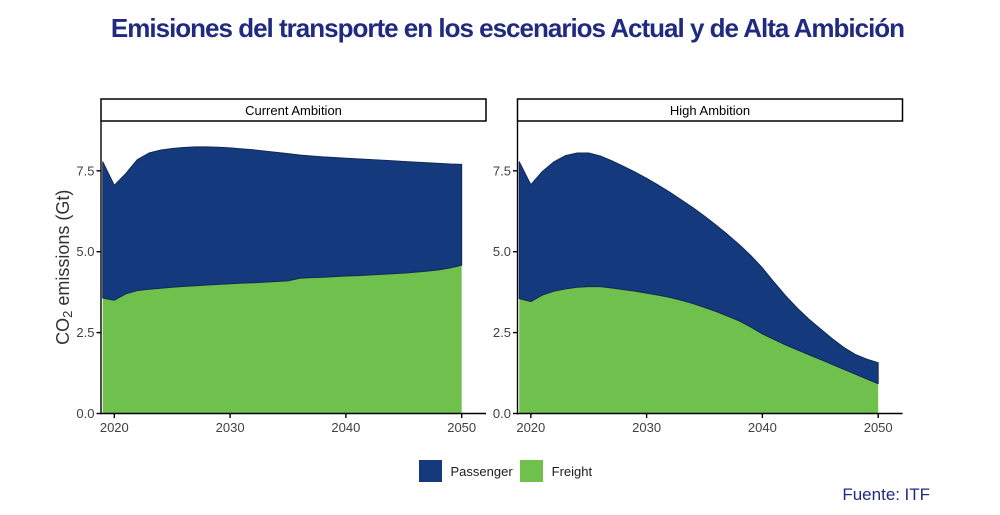 This screenshot has height=515, width=1000. Describe the element at coordinates (63, 250) in the screenshot. I see `y-axis-title-rest: emissions (Gt)` at that location.